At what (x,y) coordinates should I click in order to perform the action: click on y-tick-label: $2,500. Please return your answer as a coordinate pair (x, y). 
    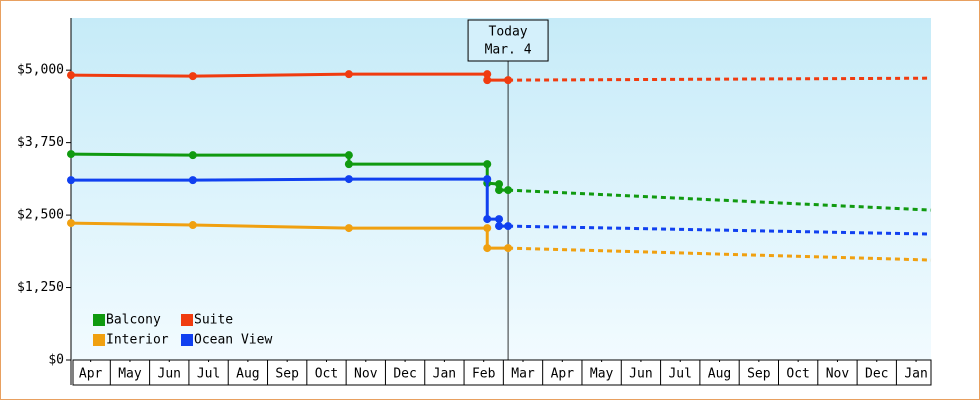
    Looking at the image, I should click on (40, 215).